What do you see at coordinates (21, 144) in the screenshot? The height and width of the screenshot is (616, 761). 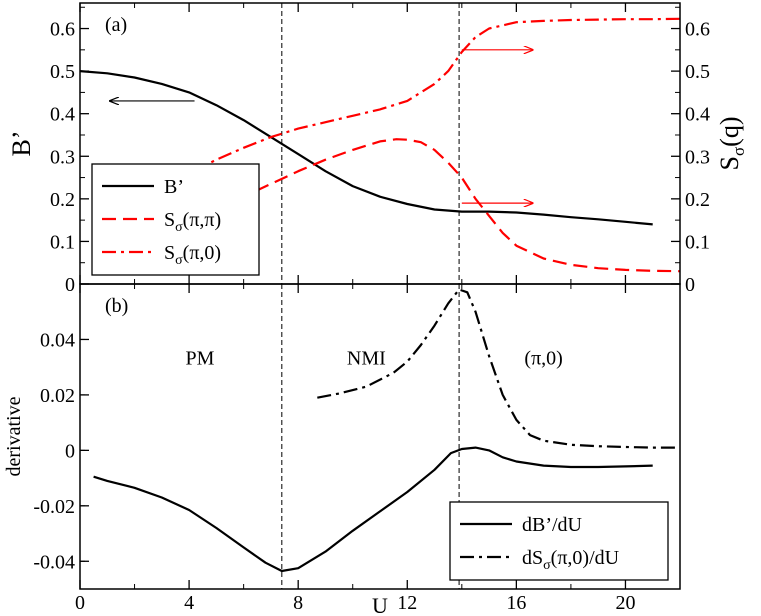 I see `y-axis-label-left: B’` at bounding box center [21, 144].